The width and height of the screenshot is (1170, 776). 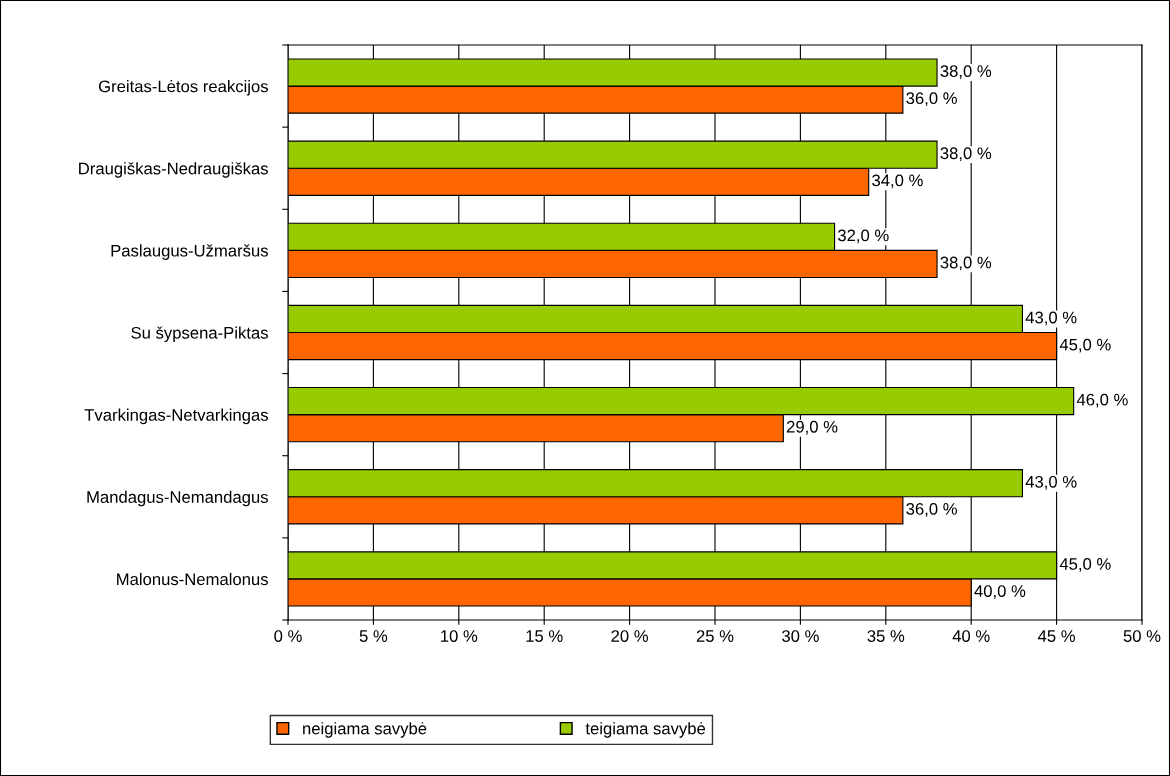 I want to click on x-tick-label: 30 %, so click(x=800, y=636).